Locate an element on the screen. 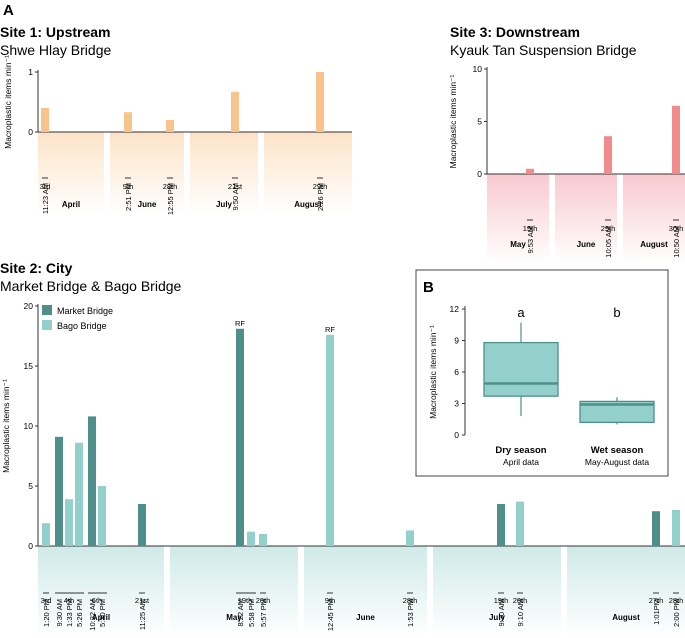 This screenshot has width=685, height=638. day-label: 6th is located at coordinates (97, 600).